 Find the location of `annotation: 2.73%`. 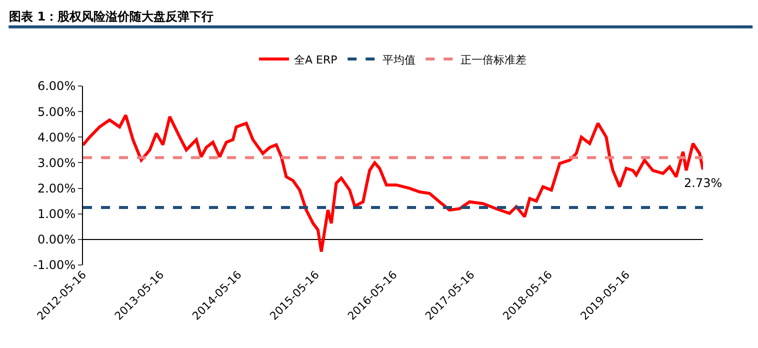

annotation: 2.73% is located at coordinates (703, 183).